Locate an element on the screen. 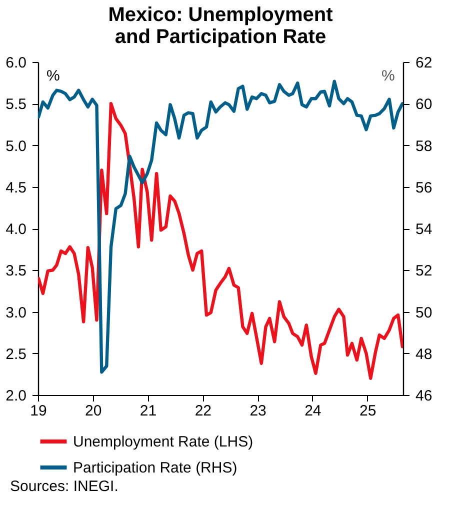  y-tick-label: 3.5 is located at coordinates (16, 271).